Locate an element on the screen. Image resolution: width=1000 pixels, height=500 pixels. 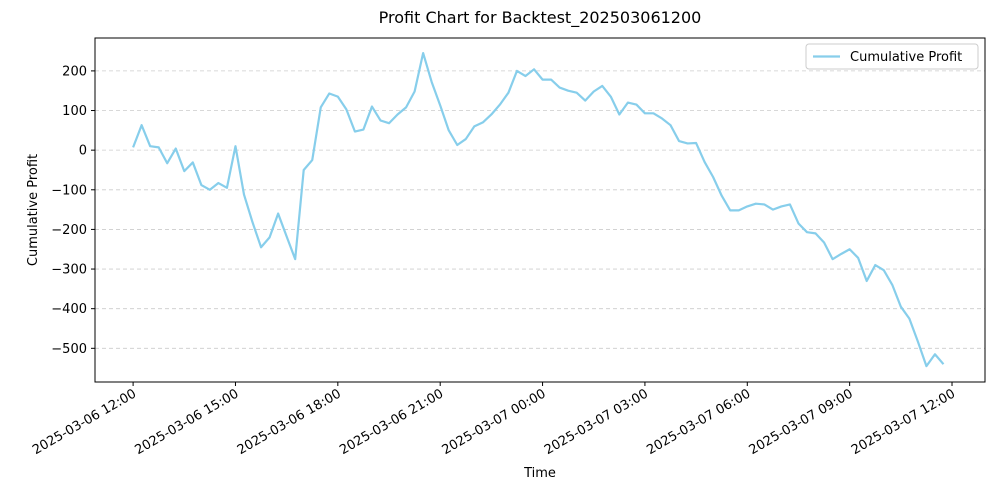
x-tick-label: 2025-03-06 15:00 is located at coordinates (187, 422).